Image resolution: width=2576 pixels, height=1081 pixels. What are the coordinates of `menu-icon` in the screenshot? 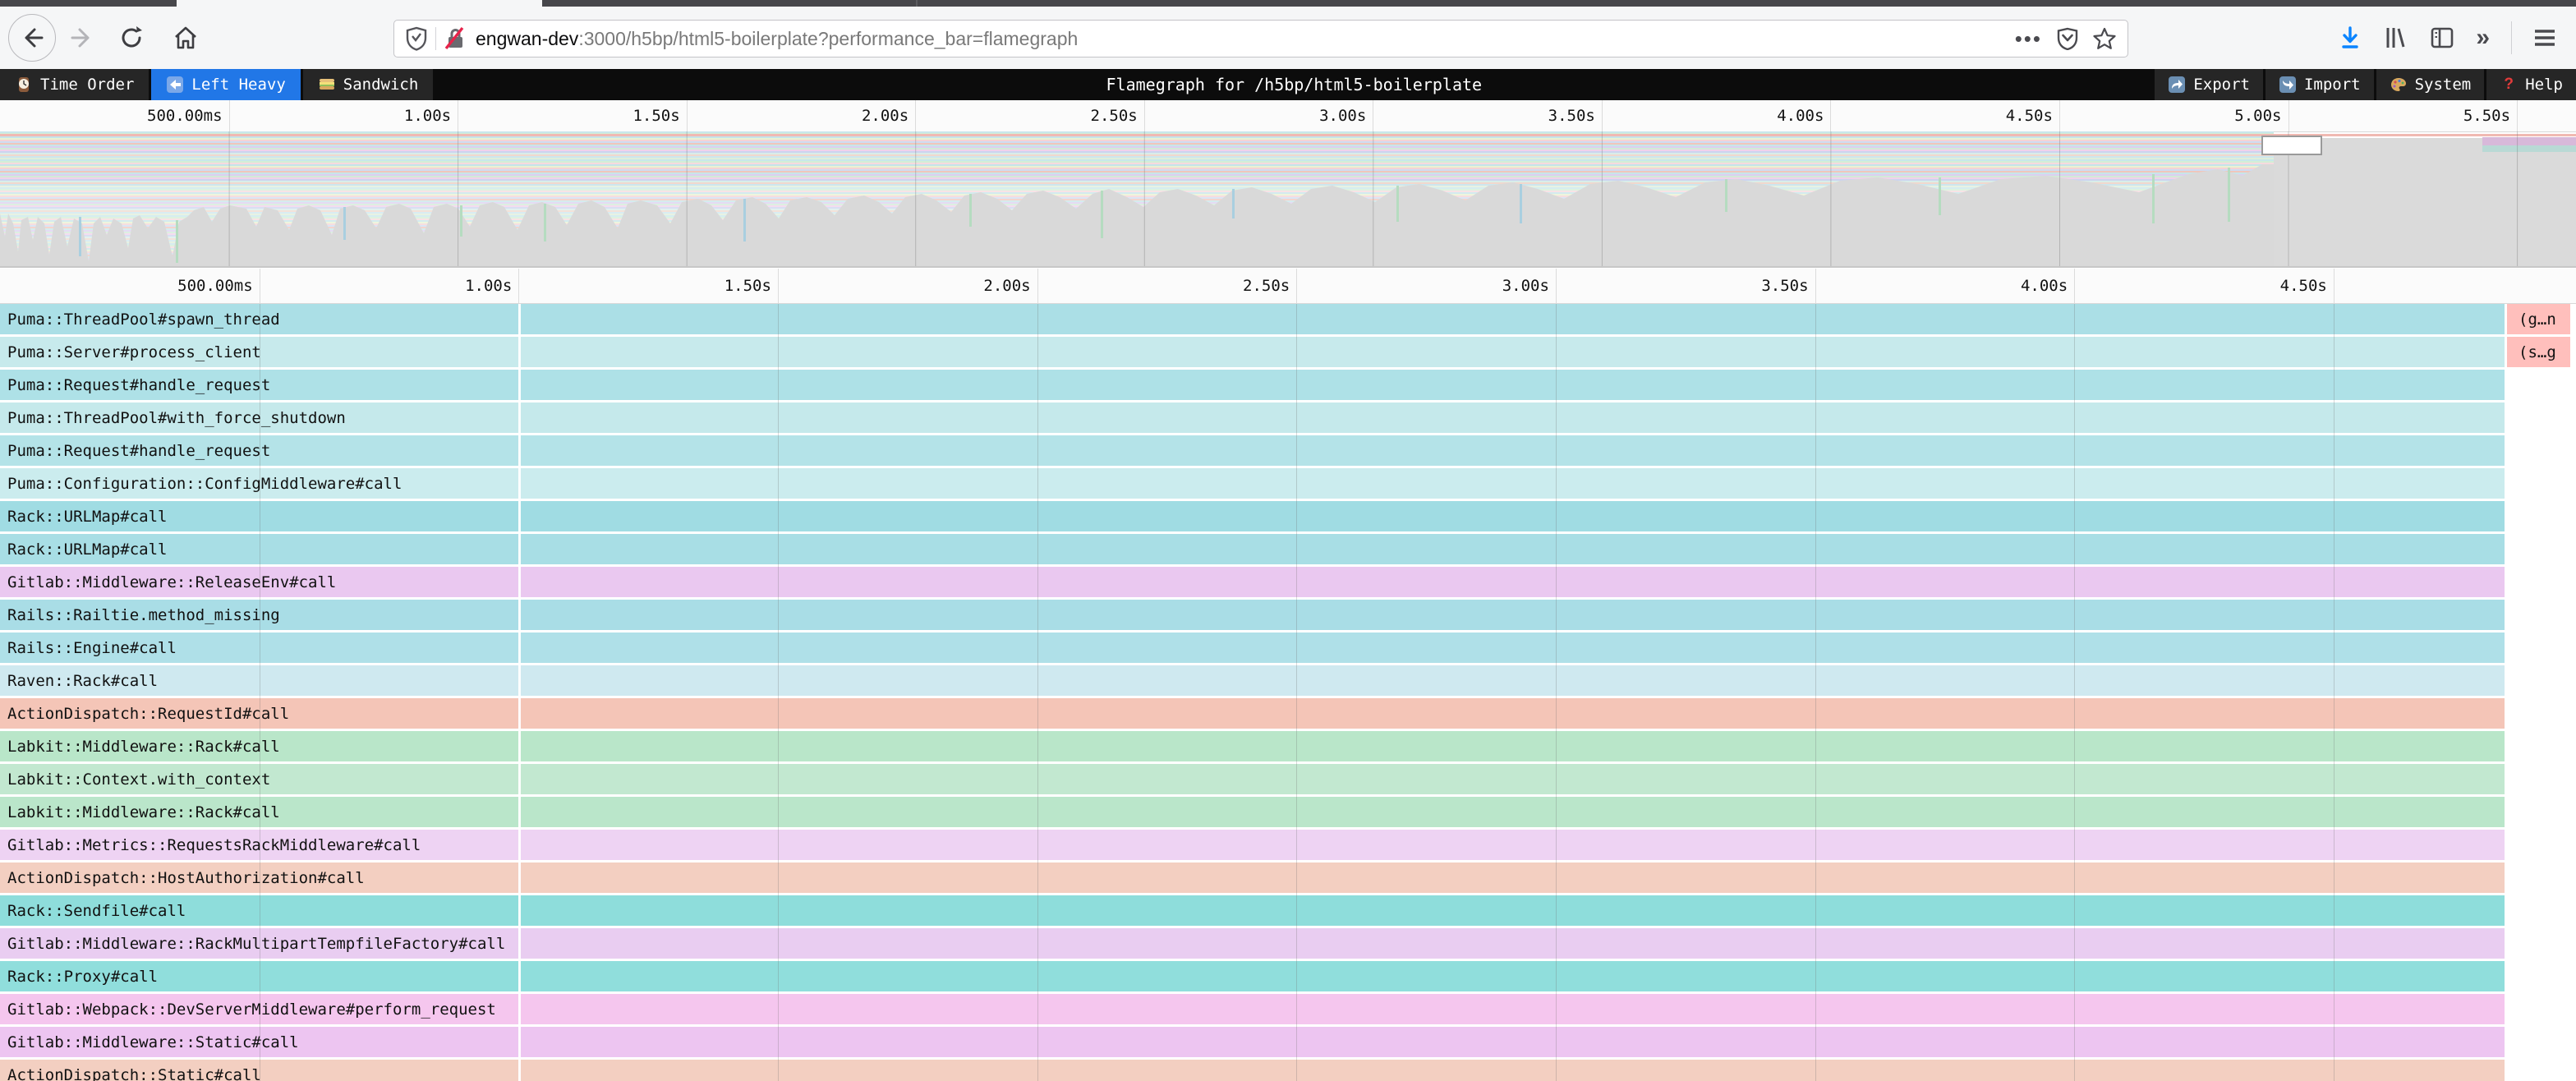 It's located at (2544, 38).